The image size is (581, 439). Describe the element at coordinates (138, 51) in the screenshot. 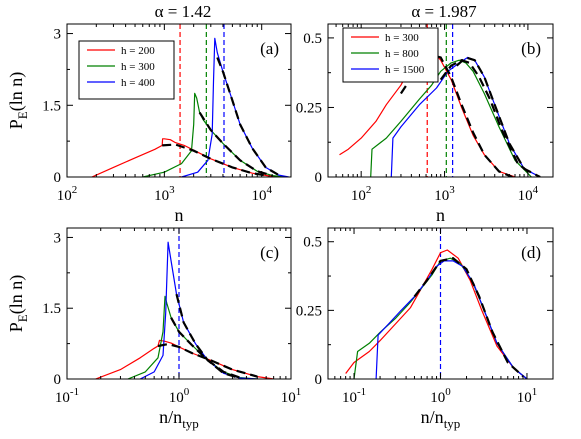

I see `legend-label-a-0: h = 200` at that location.